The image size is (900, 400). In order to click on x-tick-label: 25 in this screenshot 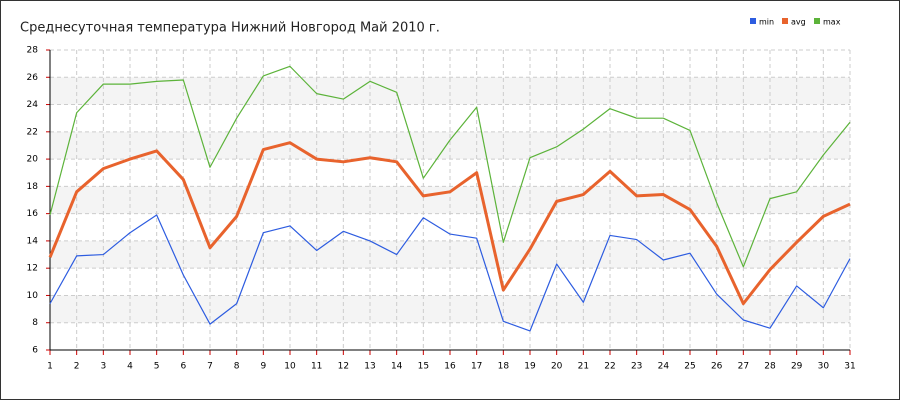, I will do `click(689, 367)`.